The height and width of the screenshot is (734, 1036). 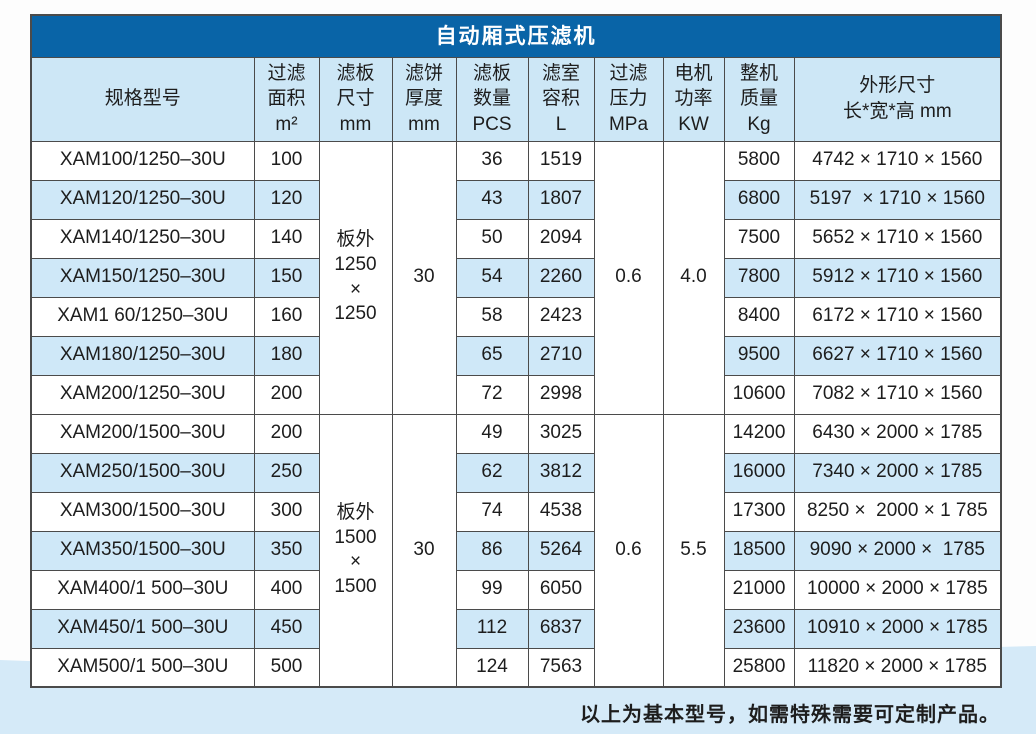 What do you see at coordinates (286, 238) in the screenshot?
I see `area-cell: 140` at bounding box center [286, 238].